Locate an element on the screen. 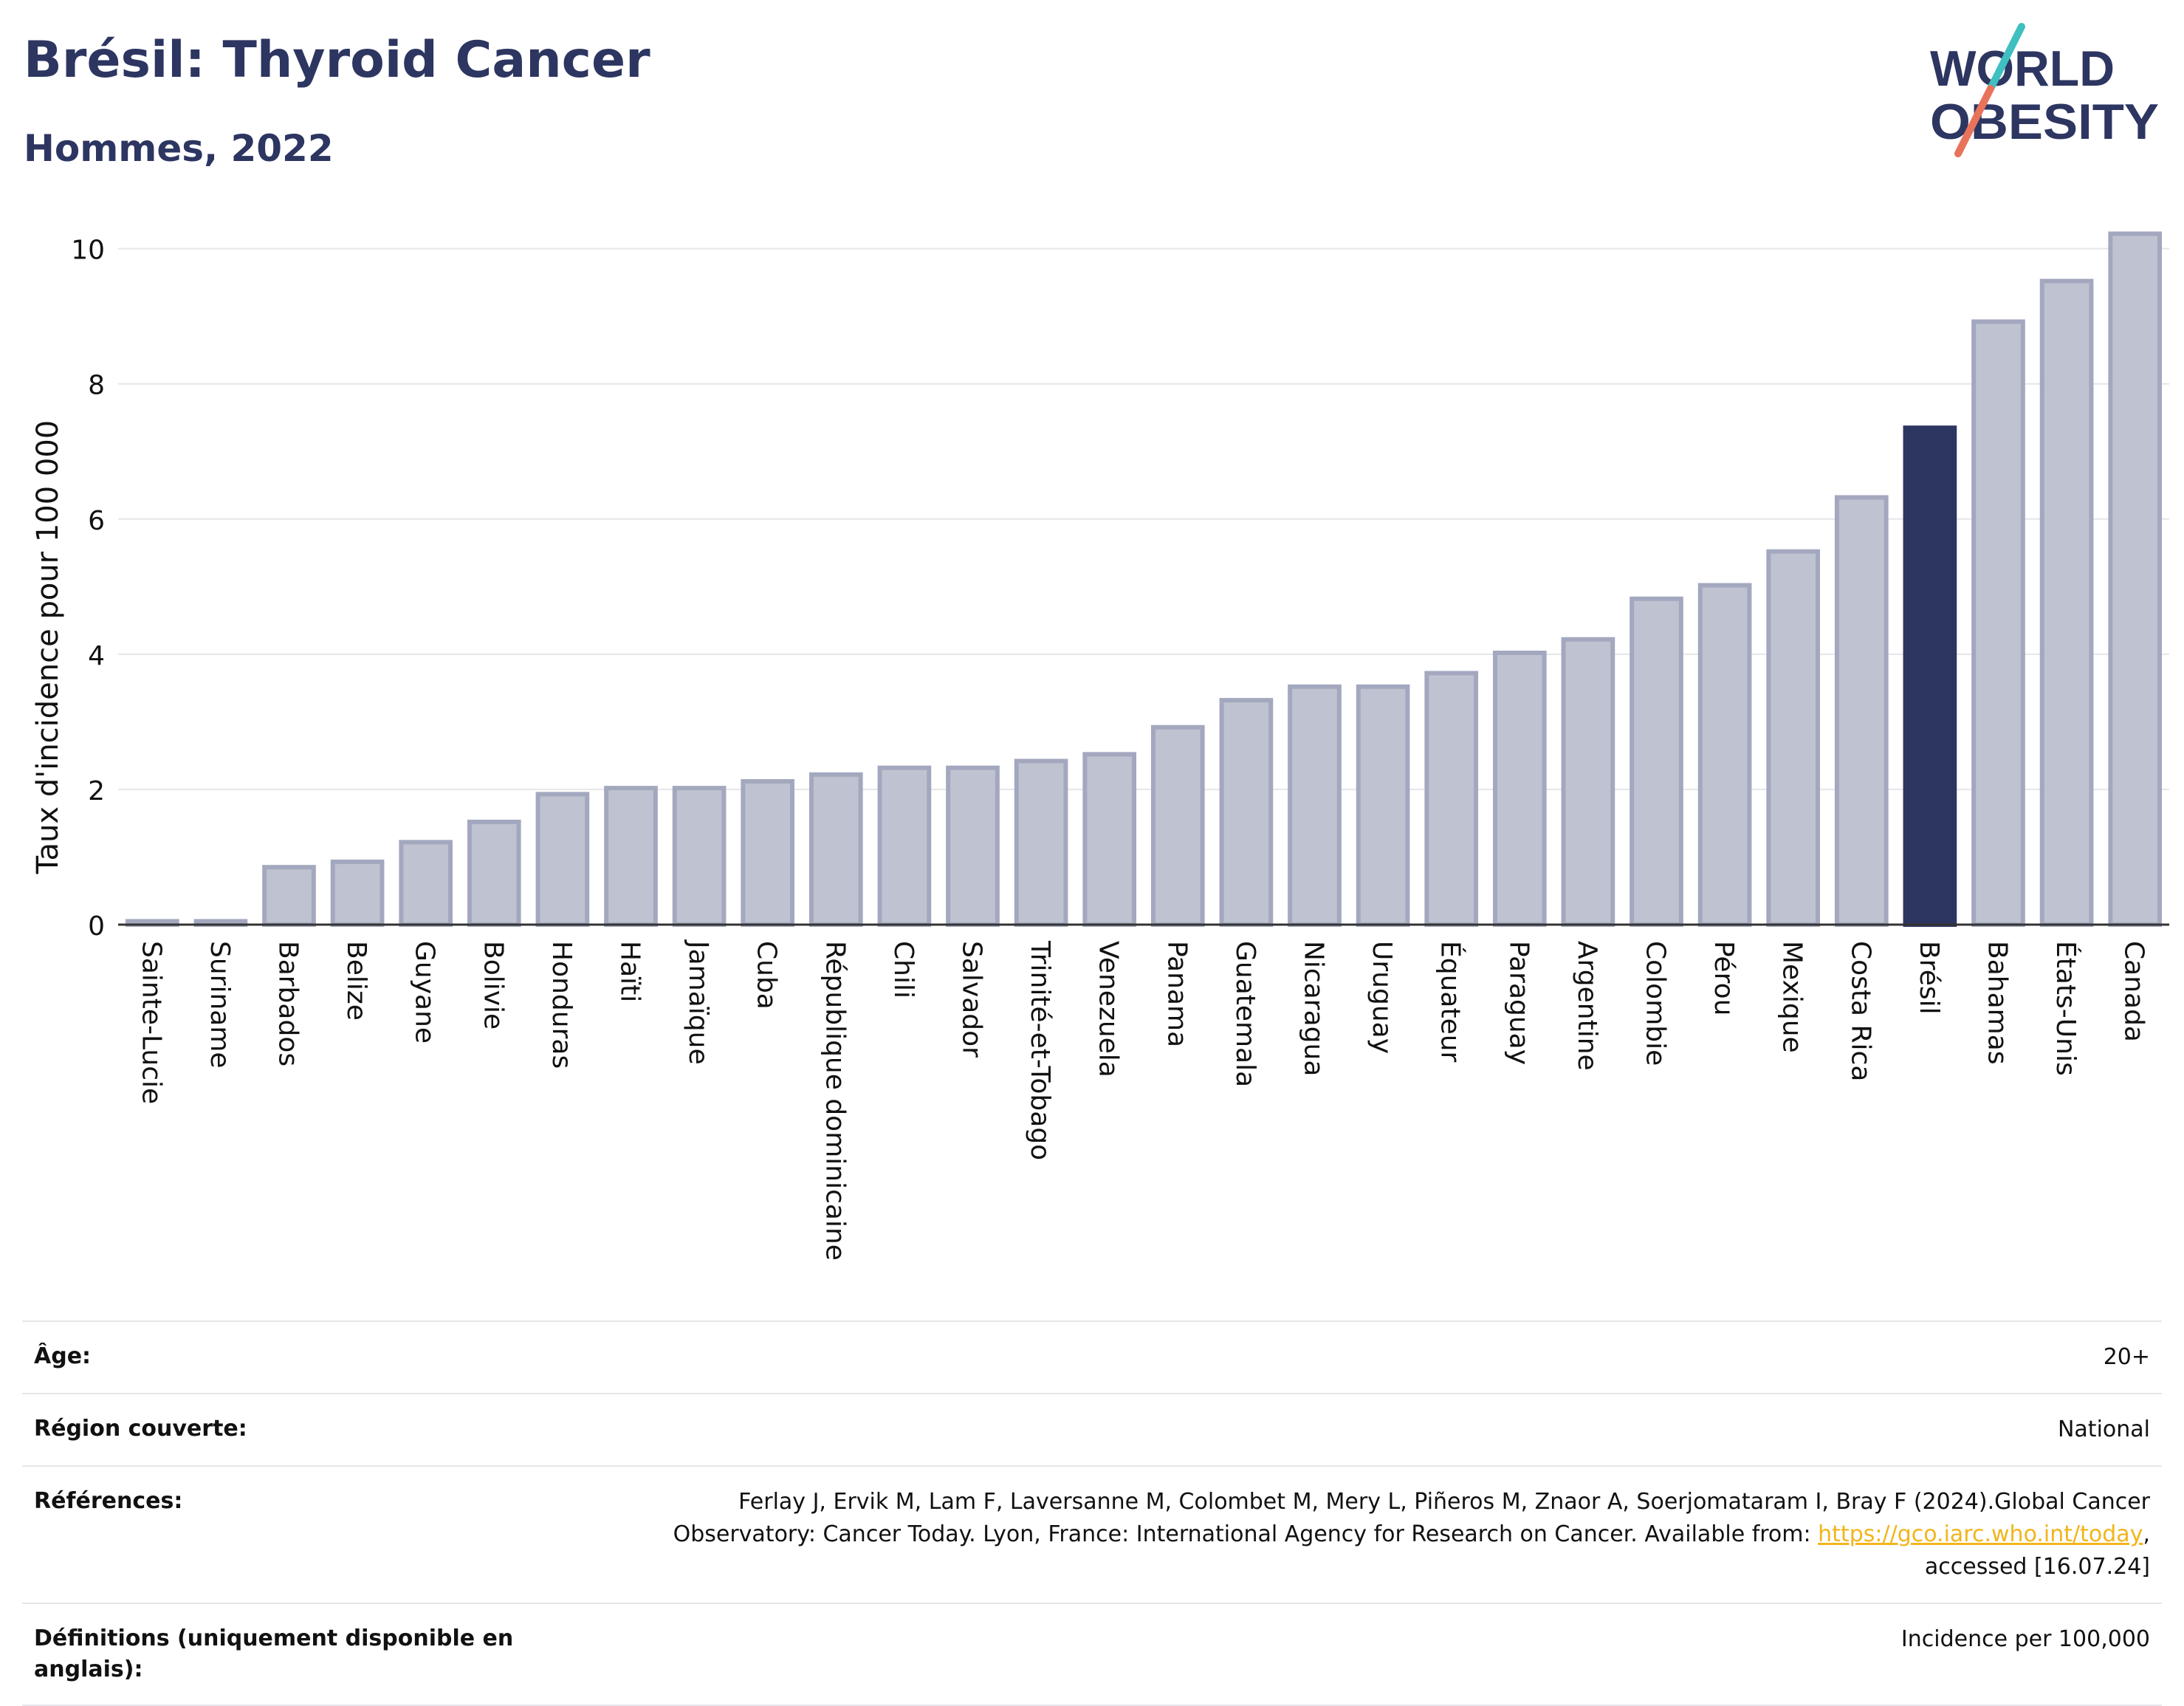  bar-jama-que is located at coordinates (700, 856).